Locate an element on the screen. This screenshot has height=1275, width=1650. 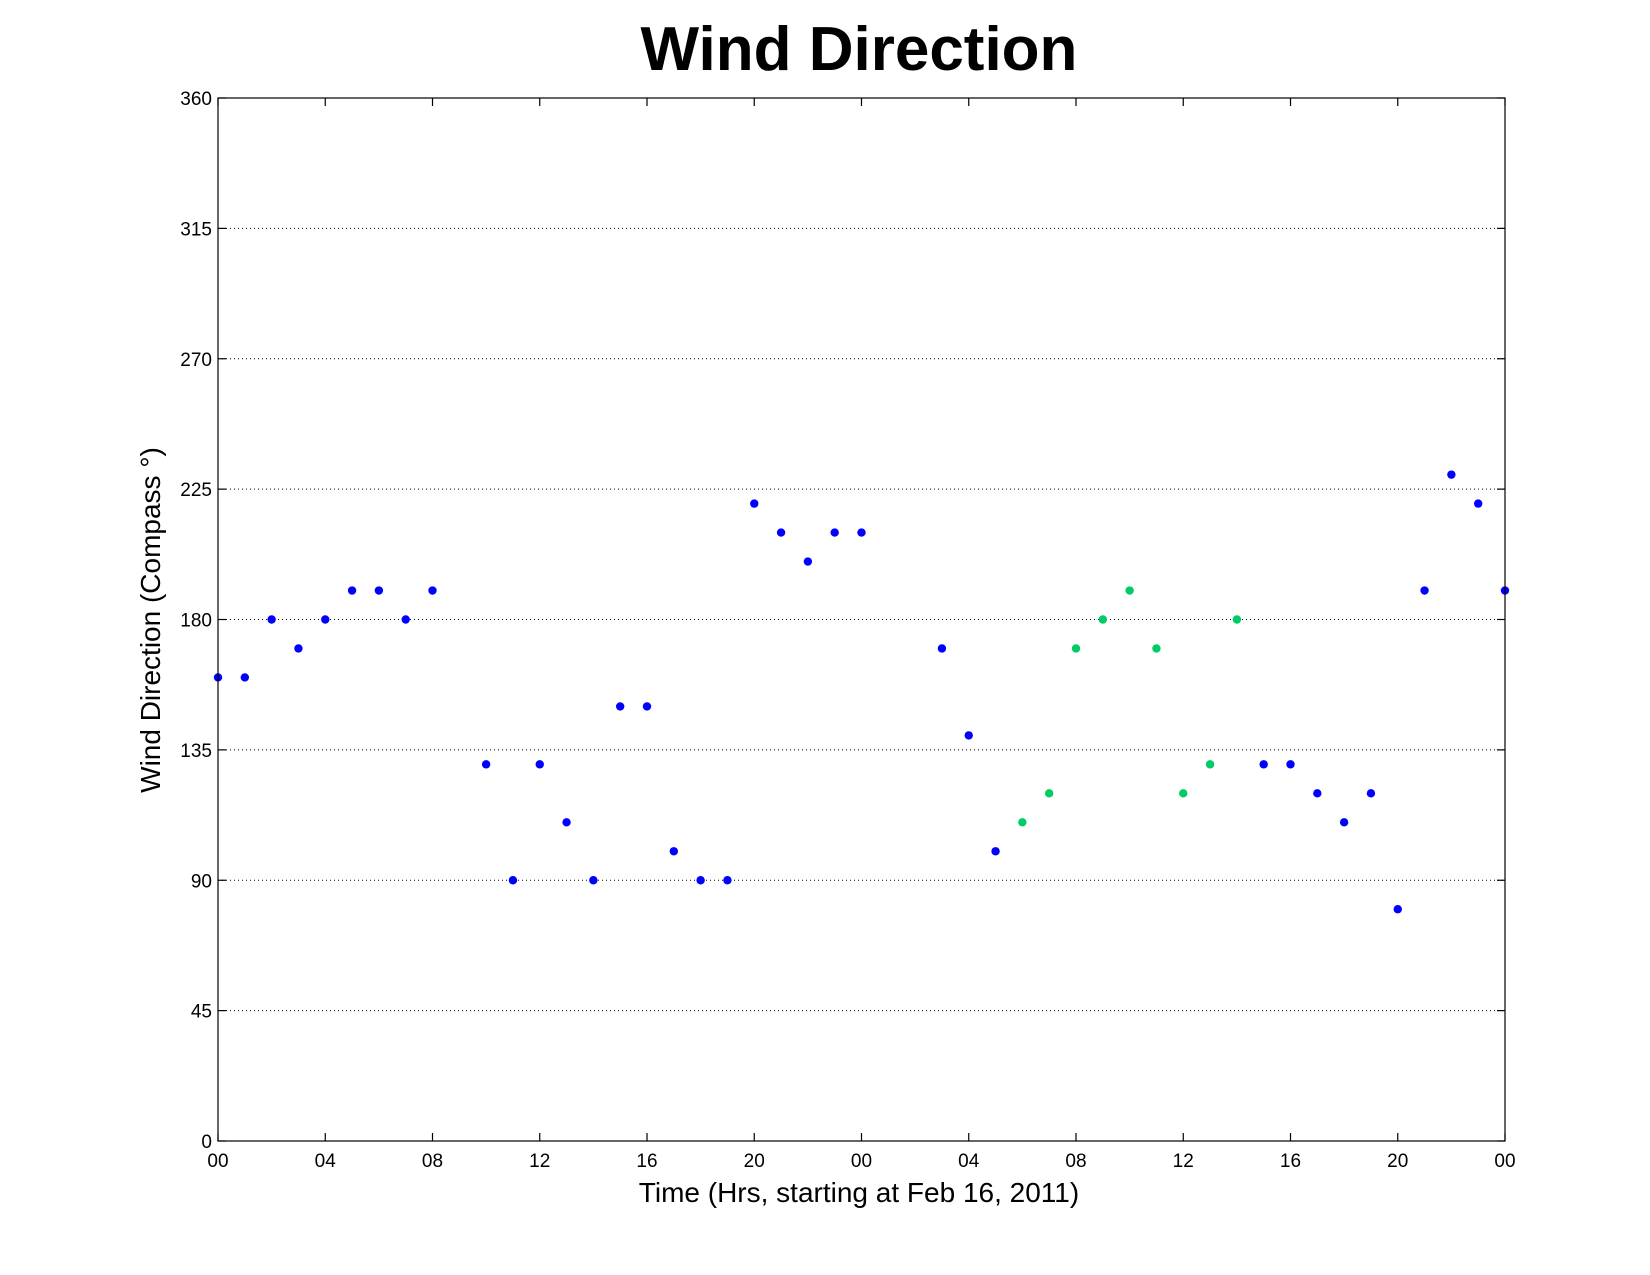
y-tick-label: 315 is located at coordinates (196, 229).